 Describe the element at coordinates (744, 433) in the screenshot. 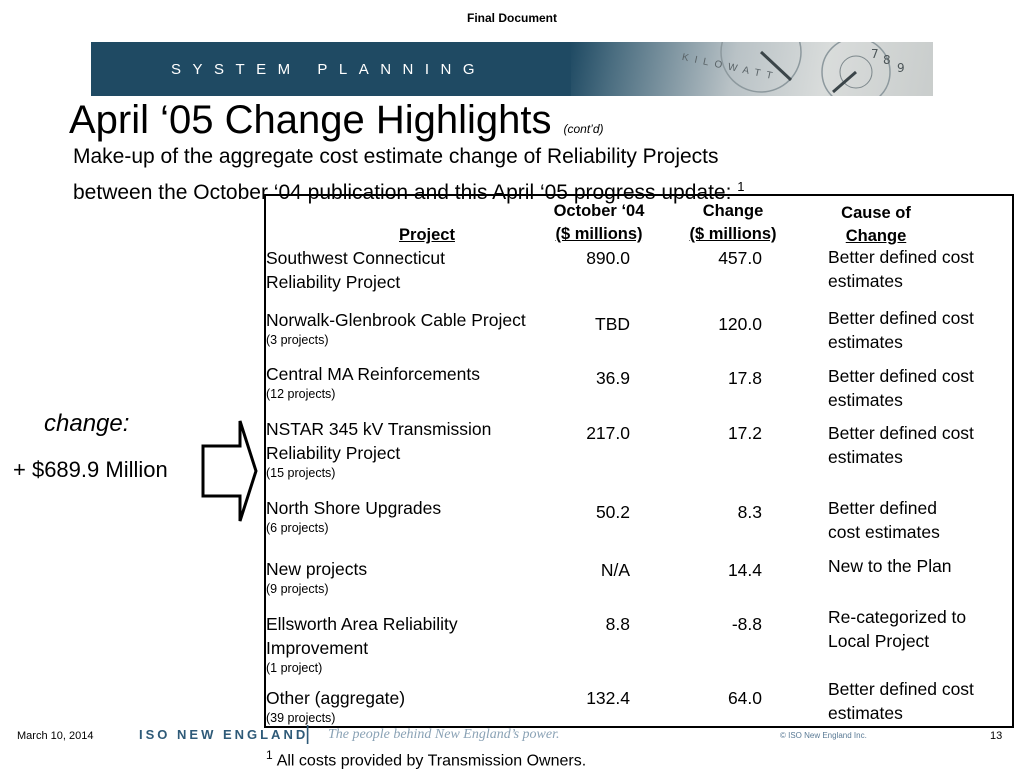

I see `row-change-value: 17.2` at that location.